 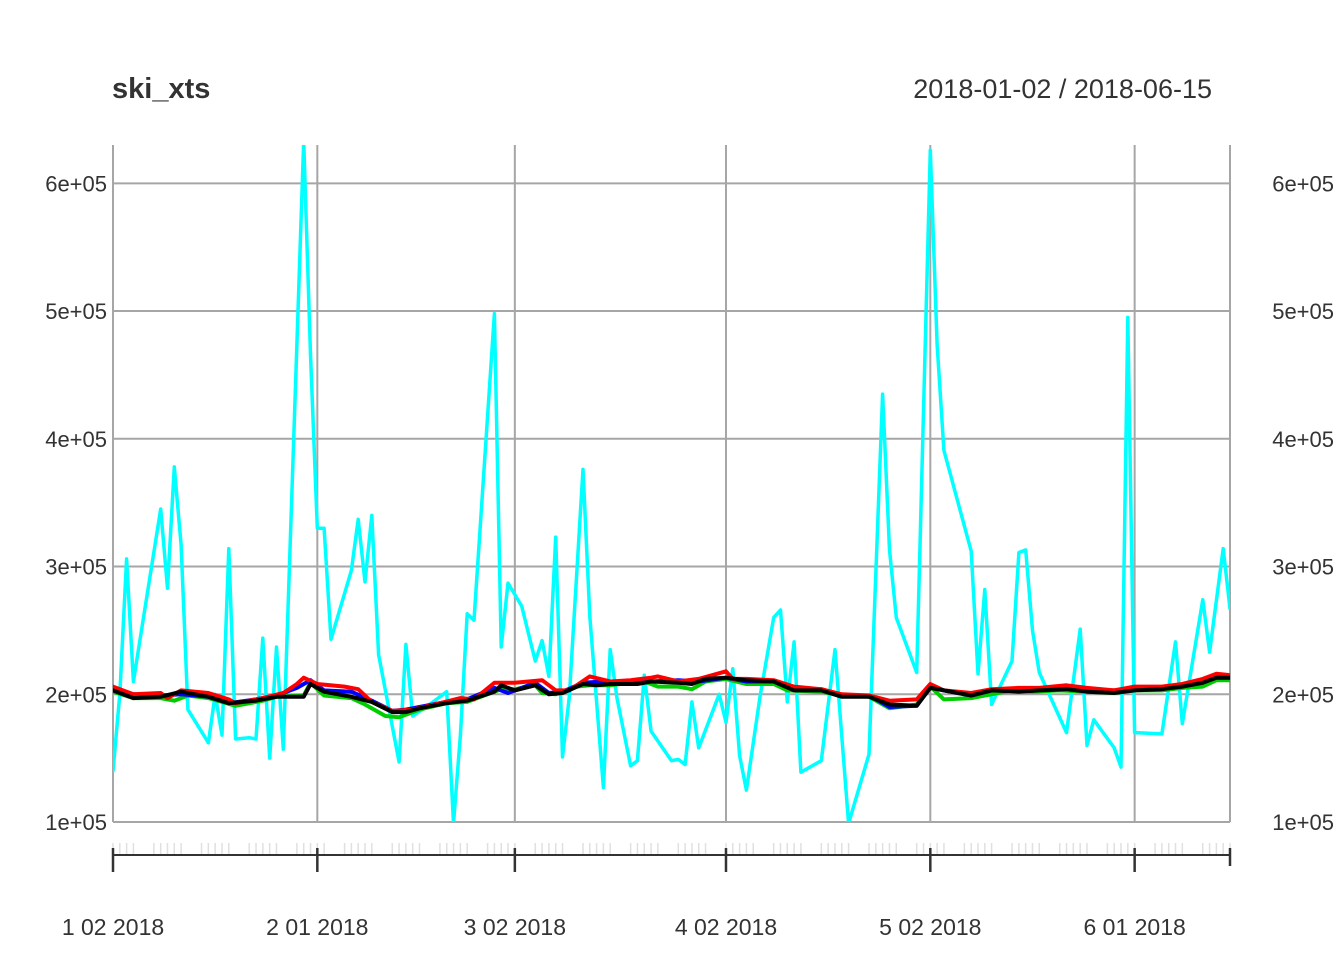 What do you see at coordinates (113, 927) in the screenshot?
I see `x-tick-label: 1 02 2018` at bounding box center [113, 927].